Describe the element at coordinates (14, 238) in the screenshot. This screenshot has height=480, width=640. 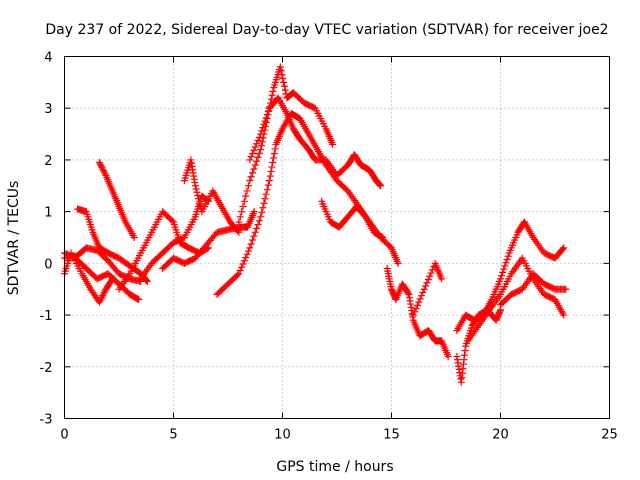
I see `y-axis-label: SDTVAR / TECUs` at that location.